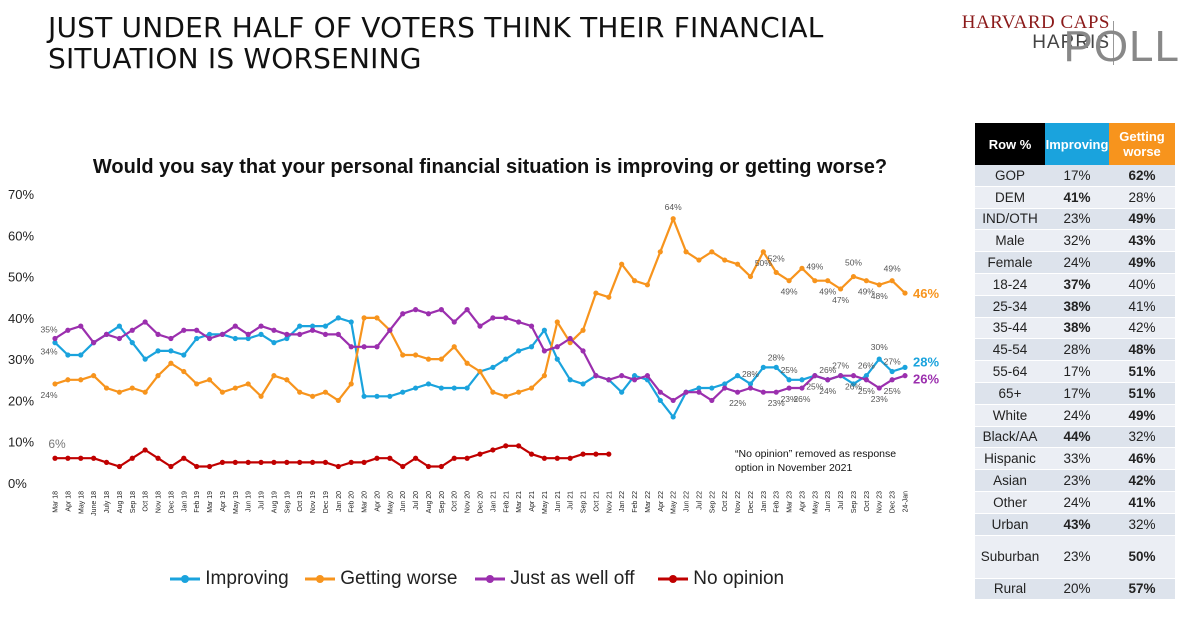  What do you see at coordinates (1077, 502) in the screenshot?
I see `cell-improving: 24%` at bounding box center [1077, 502].